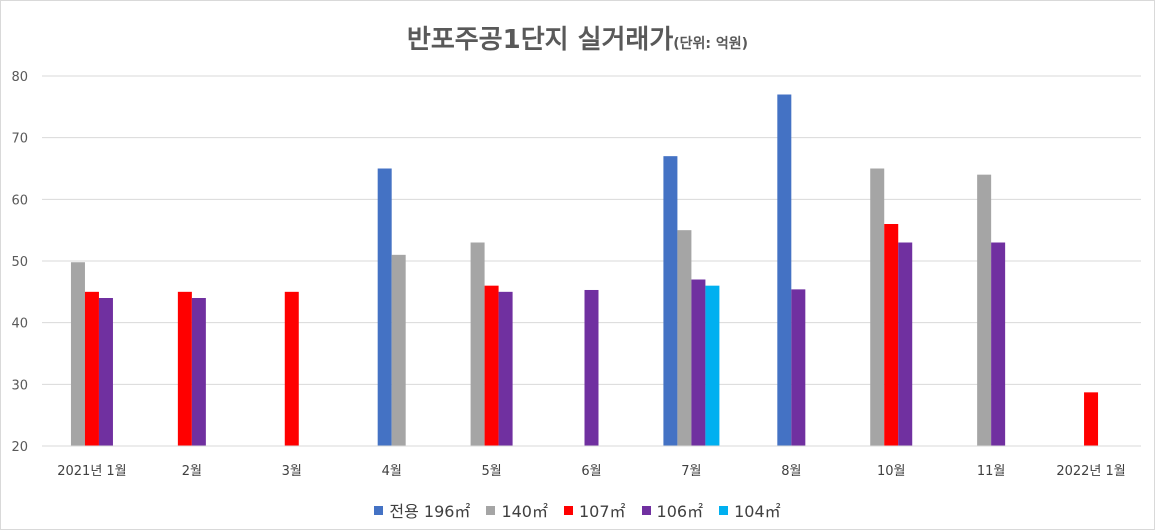  What do you see at coordinates (192, 471) in the screenshot?
I see `x-tick-label: 2월` at bounding box center [192, 471].